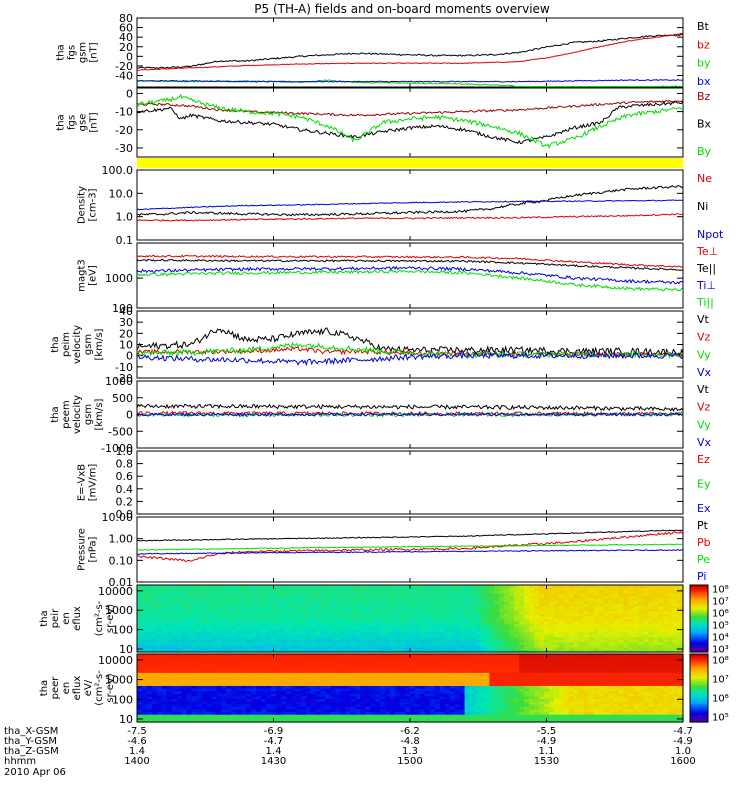  Describe the element at coordinates (124, 148) in the screenshot. I see `y-tick-label: -30` at that location.